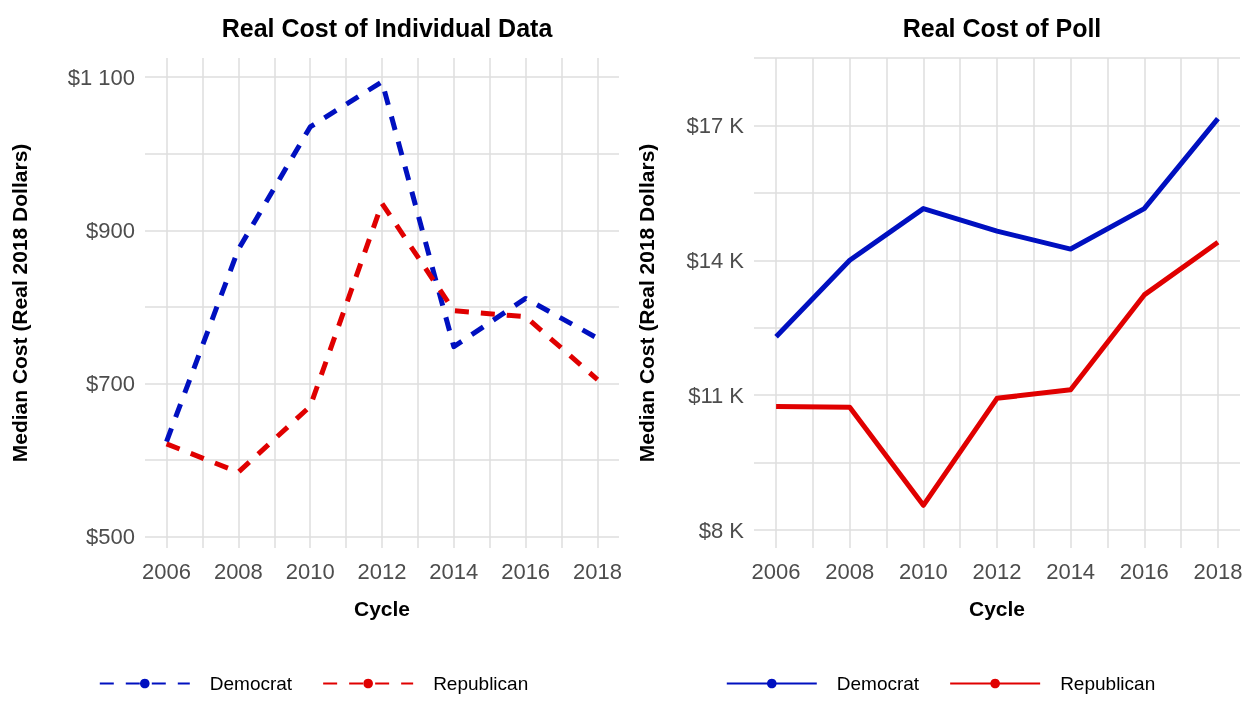 This screenshot has height=706, width=1254. I want to click on y-tick-label: $11 K, so click(716, 395).